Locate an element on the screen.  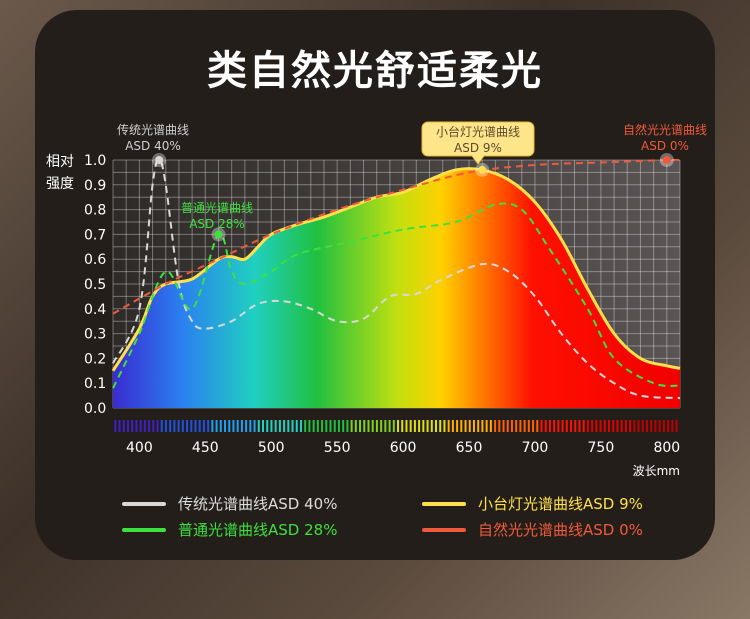
y-tick-label: 0.8 is located at coordinates (95, 211).